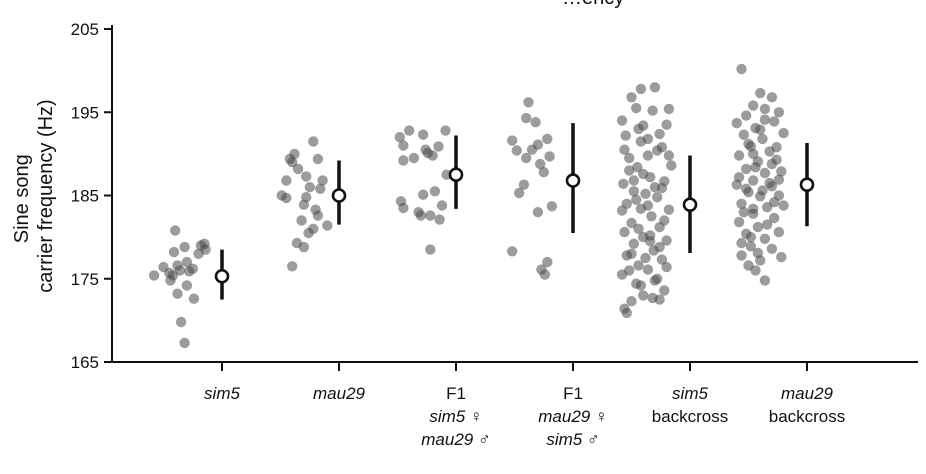 The width and height of the screenshot is (926, 474). Describe the element at coordinates (22, 198) in the screenshot. I see `y-axis-title-line-1: Sine song` at that location.